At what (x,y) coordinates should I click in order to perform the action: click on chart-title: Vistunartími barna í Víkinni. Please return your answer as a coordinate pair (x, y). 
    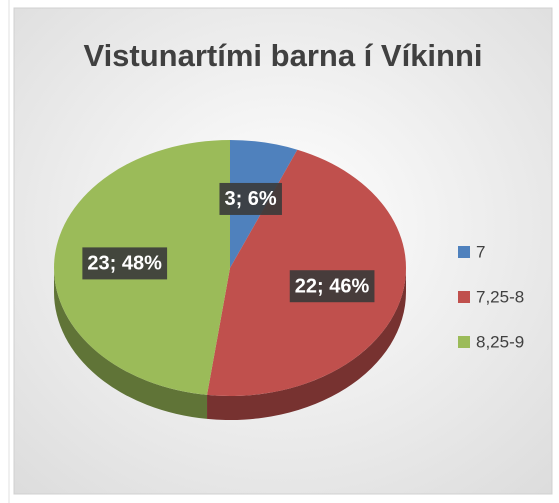
    Looking at the image, I should click on (282, 55).